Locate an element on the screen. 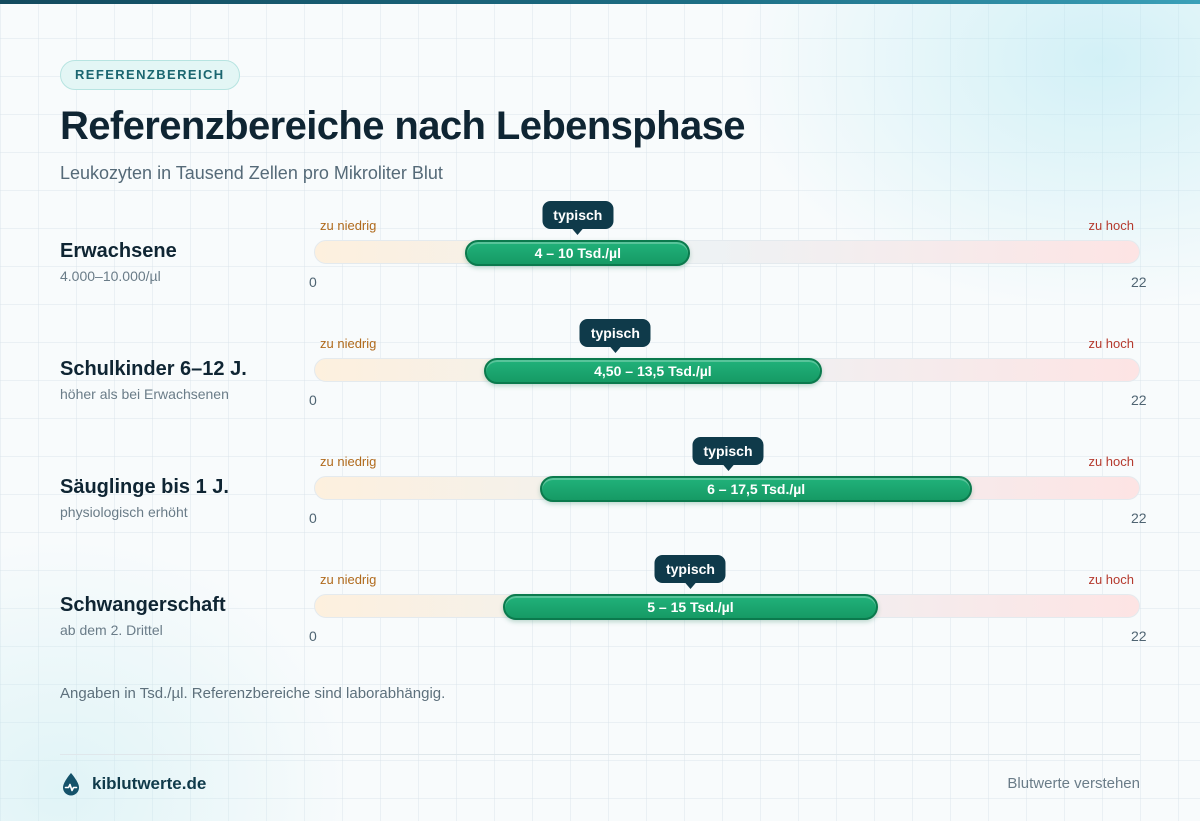 Image resolution: width=1200 pixels, height=821 pixels. footer-divider is located at coordinates (600, 754).